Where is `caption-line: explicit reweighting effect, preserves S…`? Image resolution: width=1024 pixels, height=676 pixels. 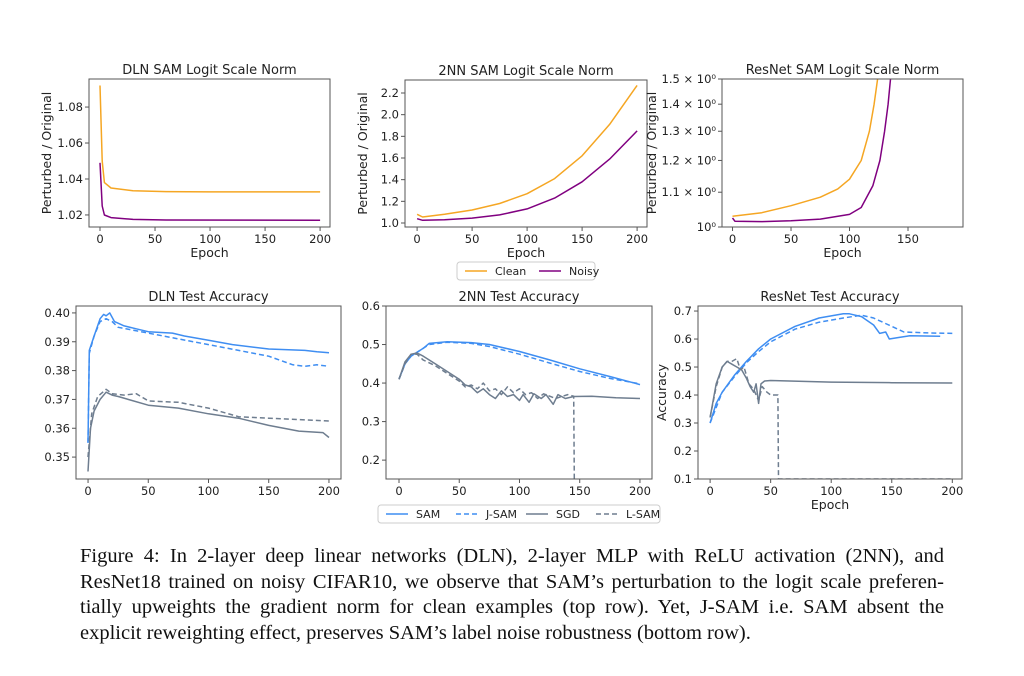 caption-line: explicit reweighting effect, preserves S… is located at coordinates (415, 632).